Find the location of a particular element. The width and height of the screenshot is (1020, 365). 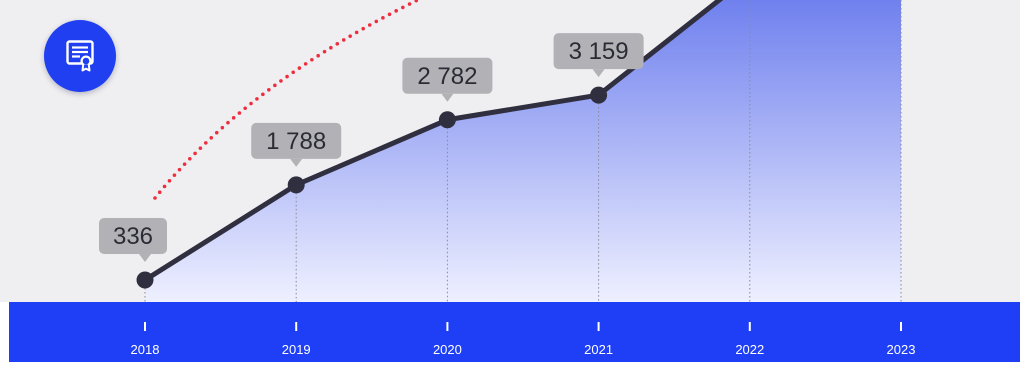

certificate-badge is located at coordinates (80, 56).